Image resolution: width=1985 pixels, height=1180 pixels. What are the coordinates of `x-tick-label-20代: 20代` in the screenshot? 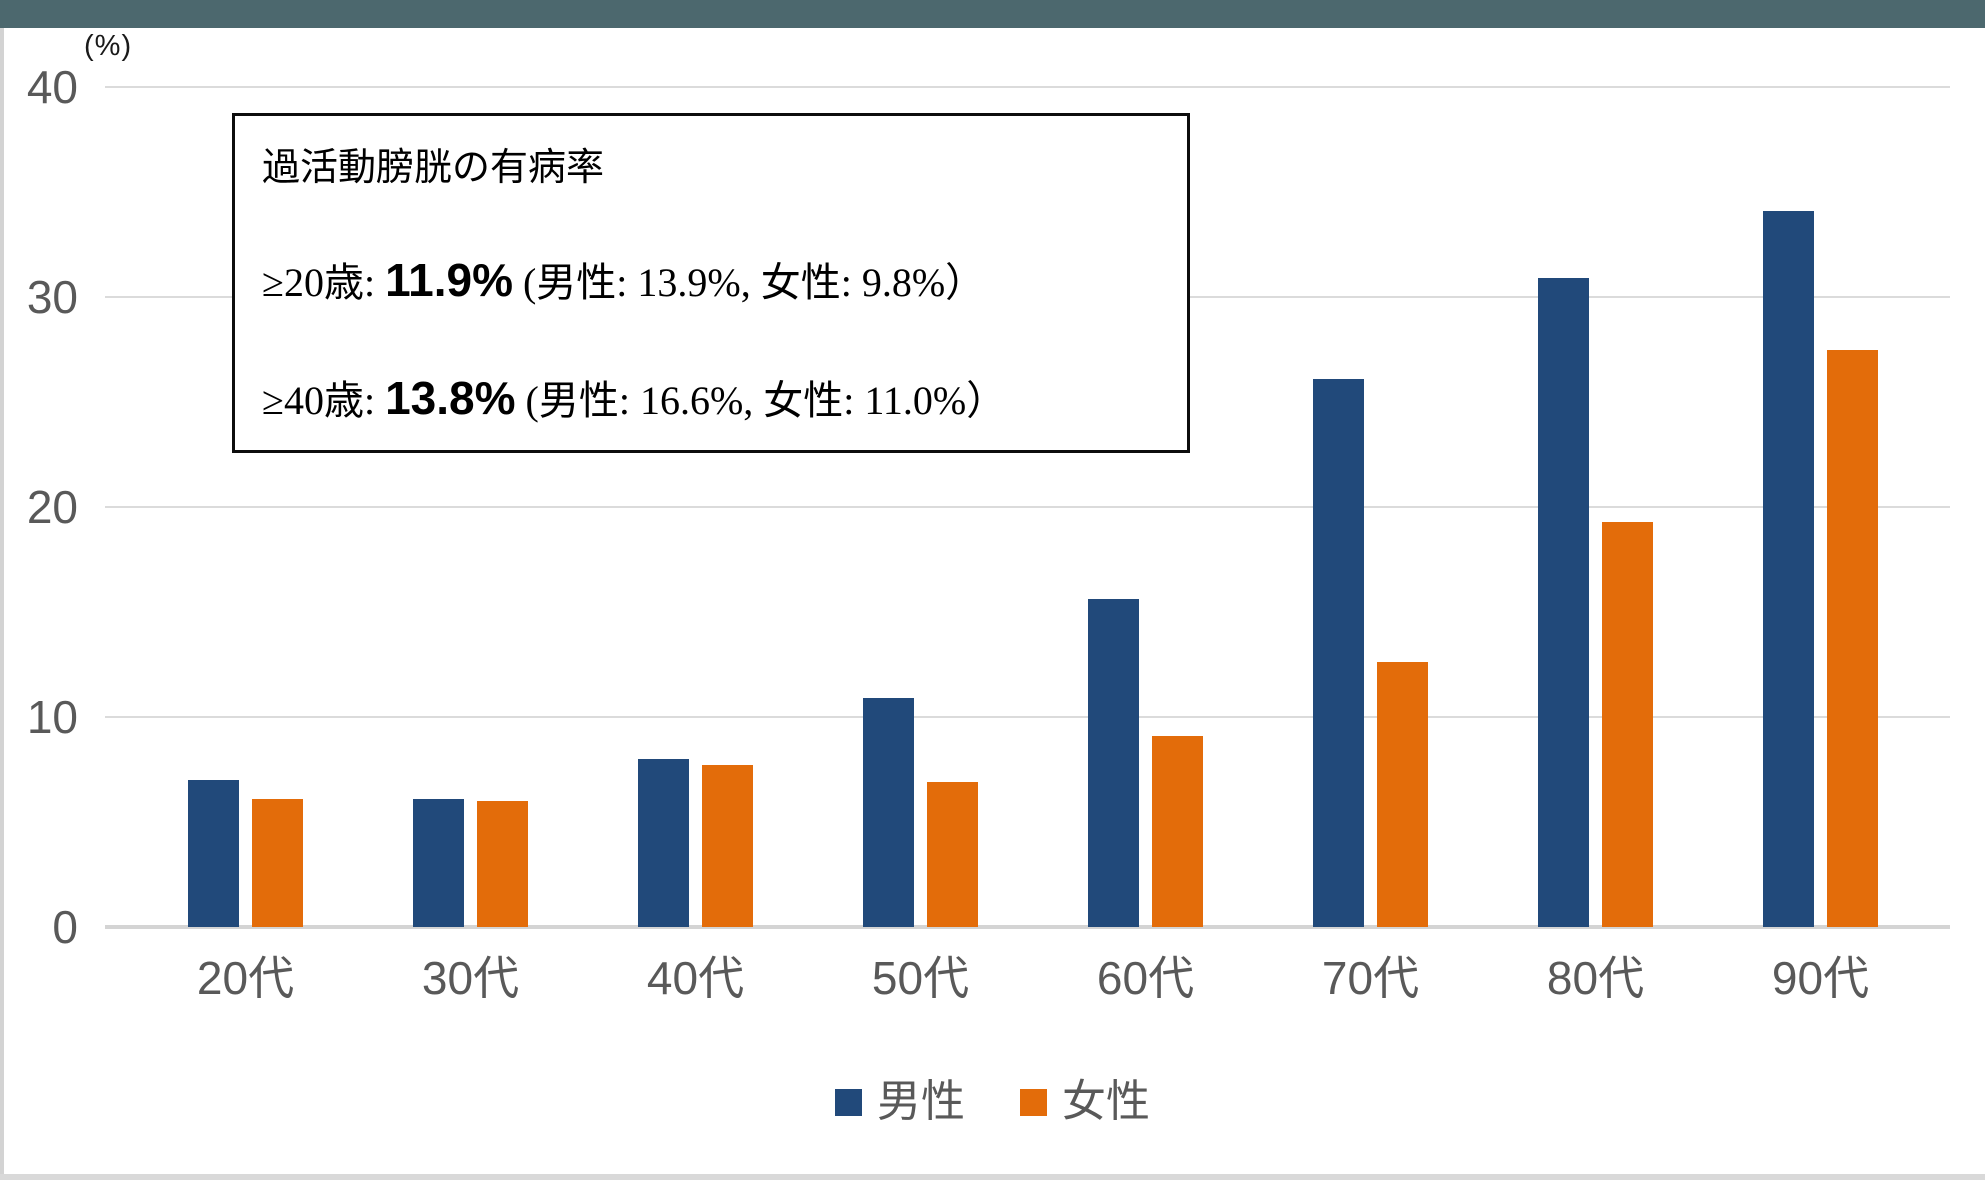 It's located at (245, 978).